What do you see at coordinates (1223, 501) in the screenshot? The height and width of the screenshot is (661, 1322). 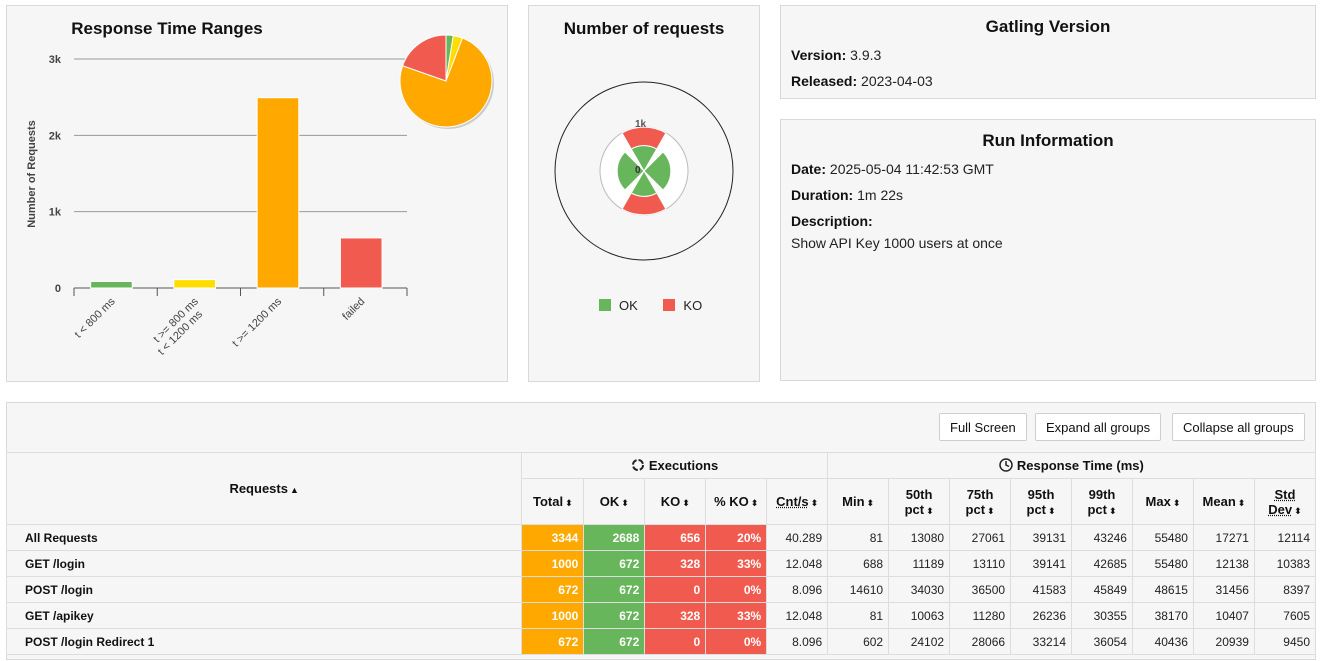 I see `col-header-mean: Mean ⬍` at bounding box center [1223, 501].